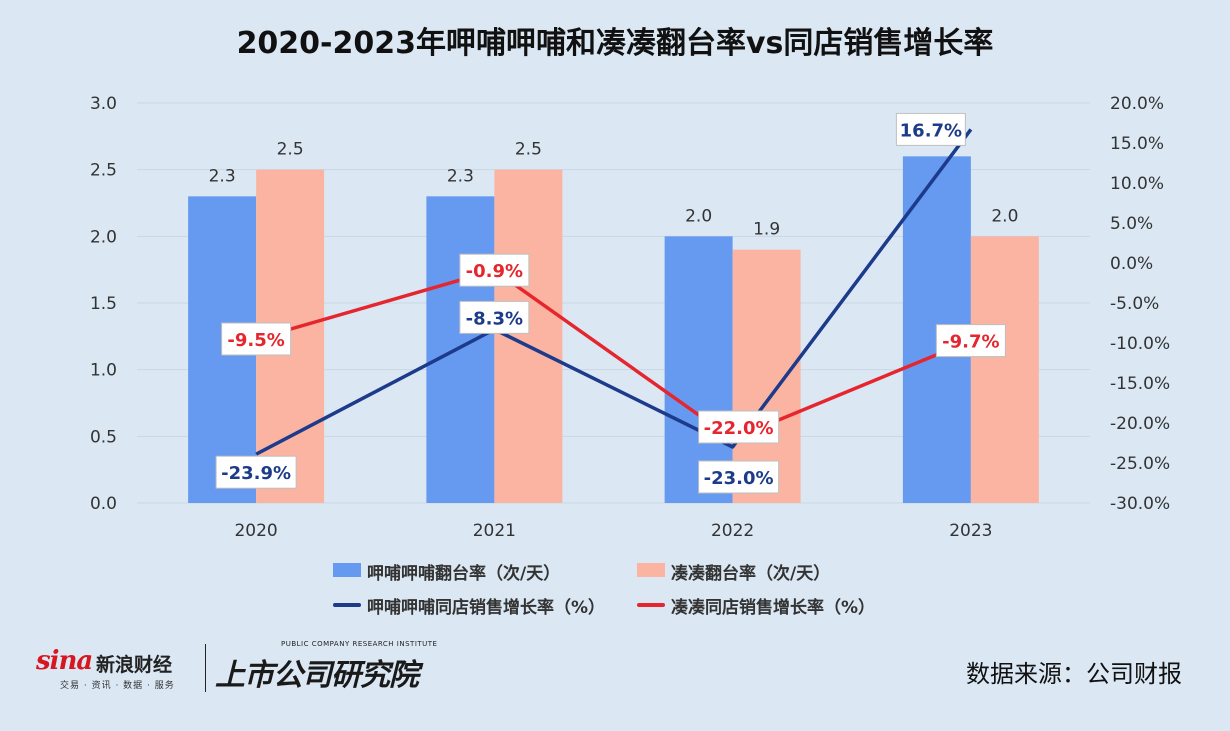 The image size is (1230, 731). Describe the element at coordinates (1140, 424) in the screenshot. I see `y-right-tick-label: -20.0%` at that location.